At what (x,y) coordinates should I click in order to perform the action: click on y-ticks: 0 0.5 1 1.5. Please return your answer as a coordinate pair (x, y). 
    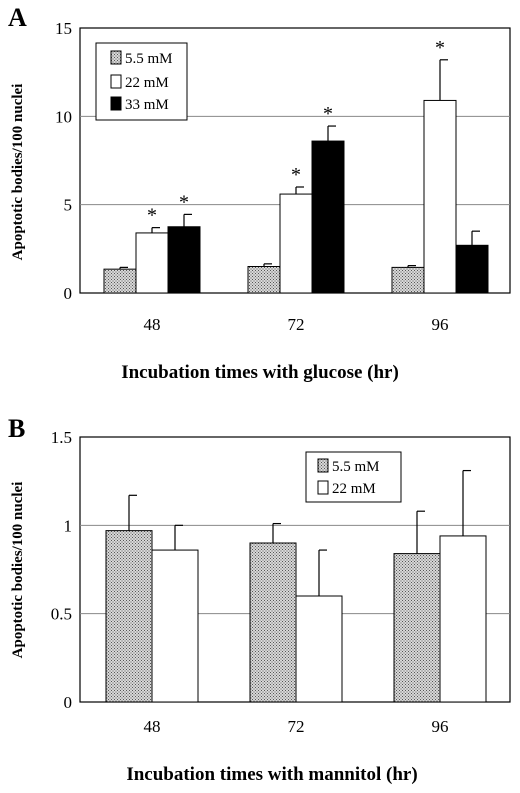
    Looking at the image, I should click on (61, 570).